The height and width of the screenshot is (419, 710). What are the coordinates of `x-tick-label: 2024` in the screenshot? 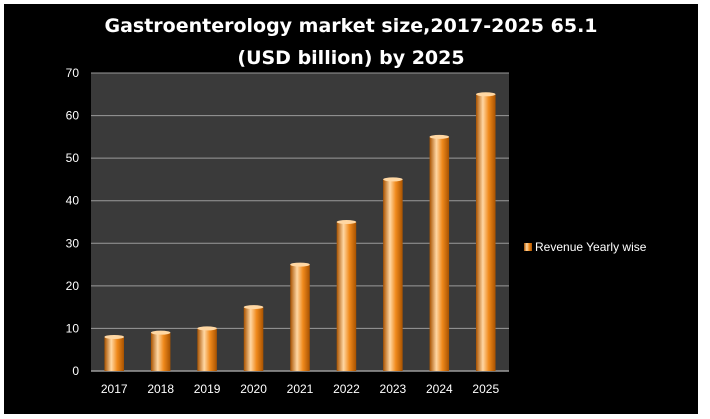 It's located at (439, 389).